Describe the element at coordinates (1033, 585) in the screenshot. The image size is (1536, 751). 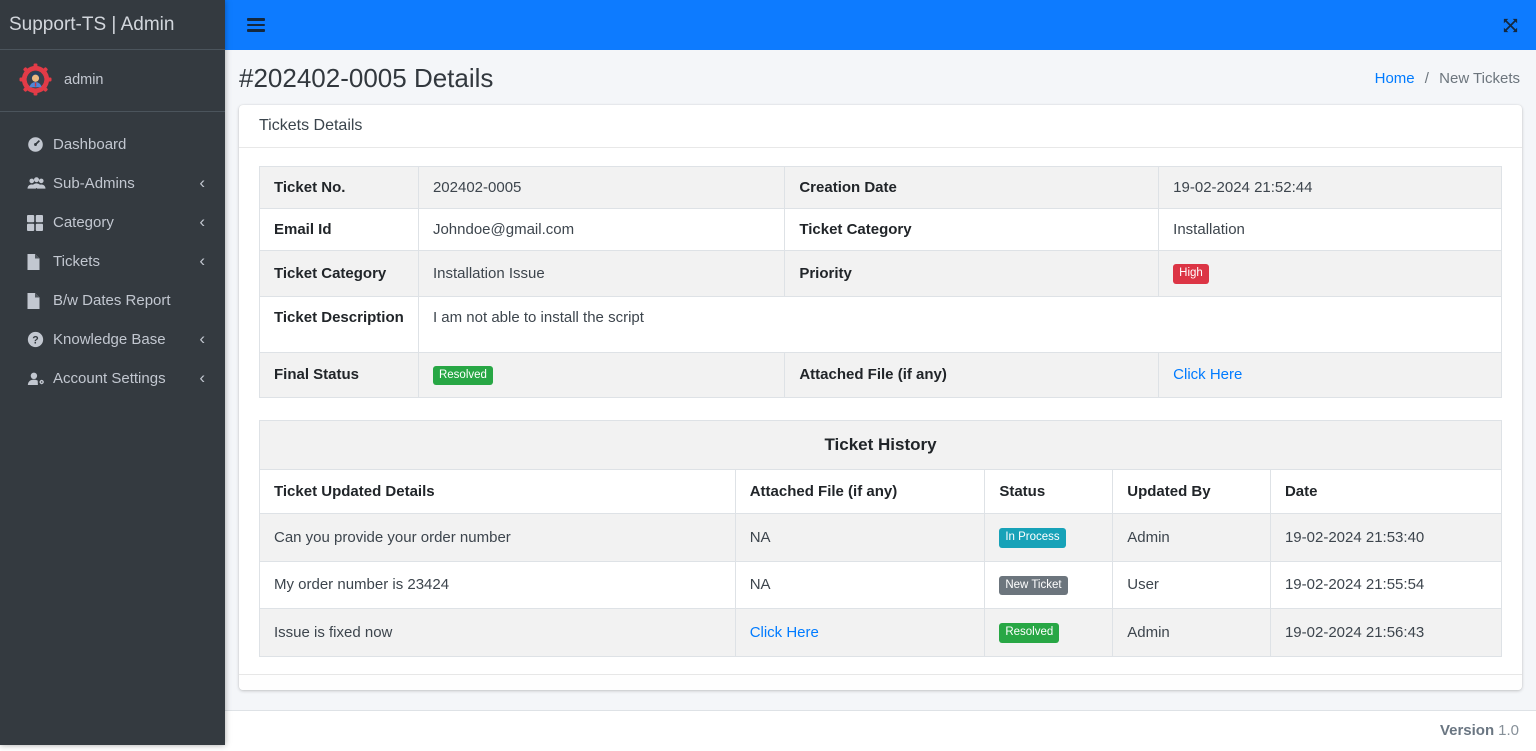
I see `status-badge: New Ticket` at that location.